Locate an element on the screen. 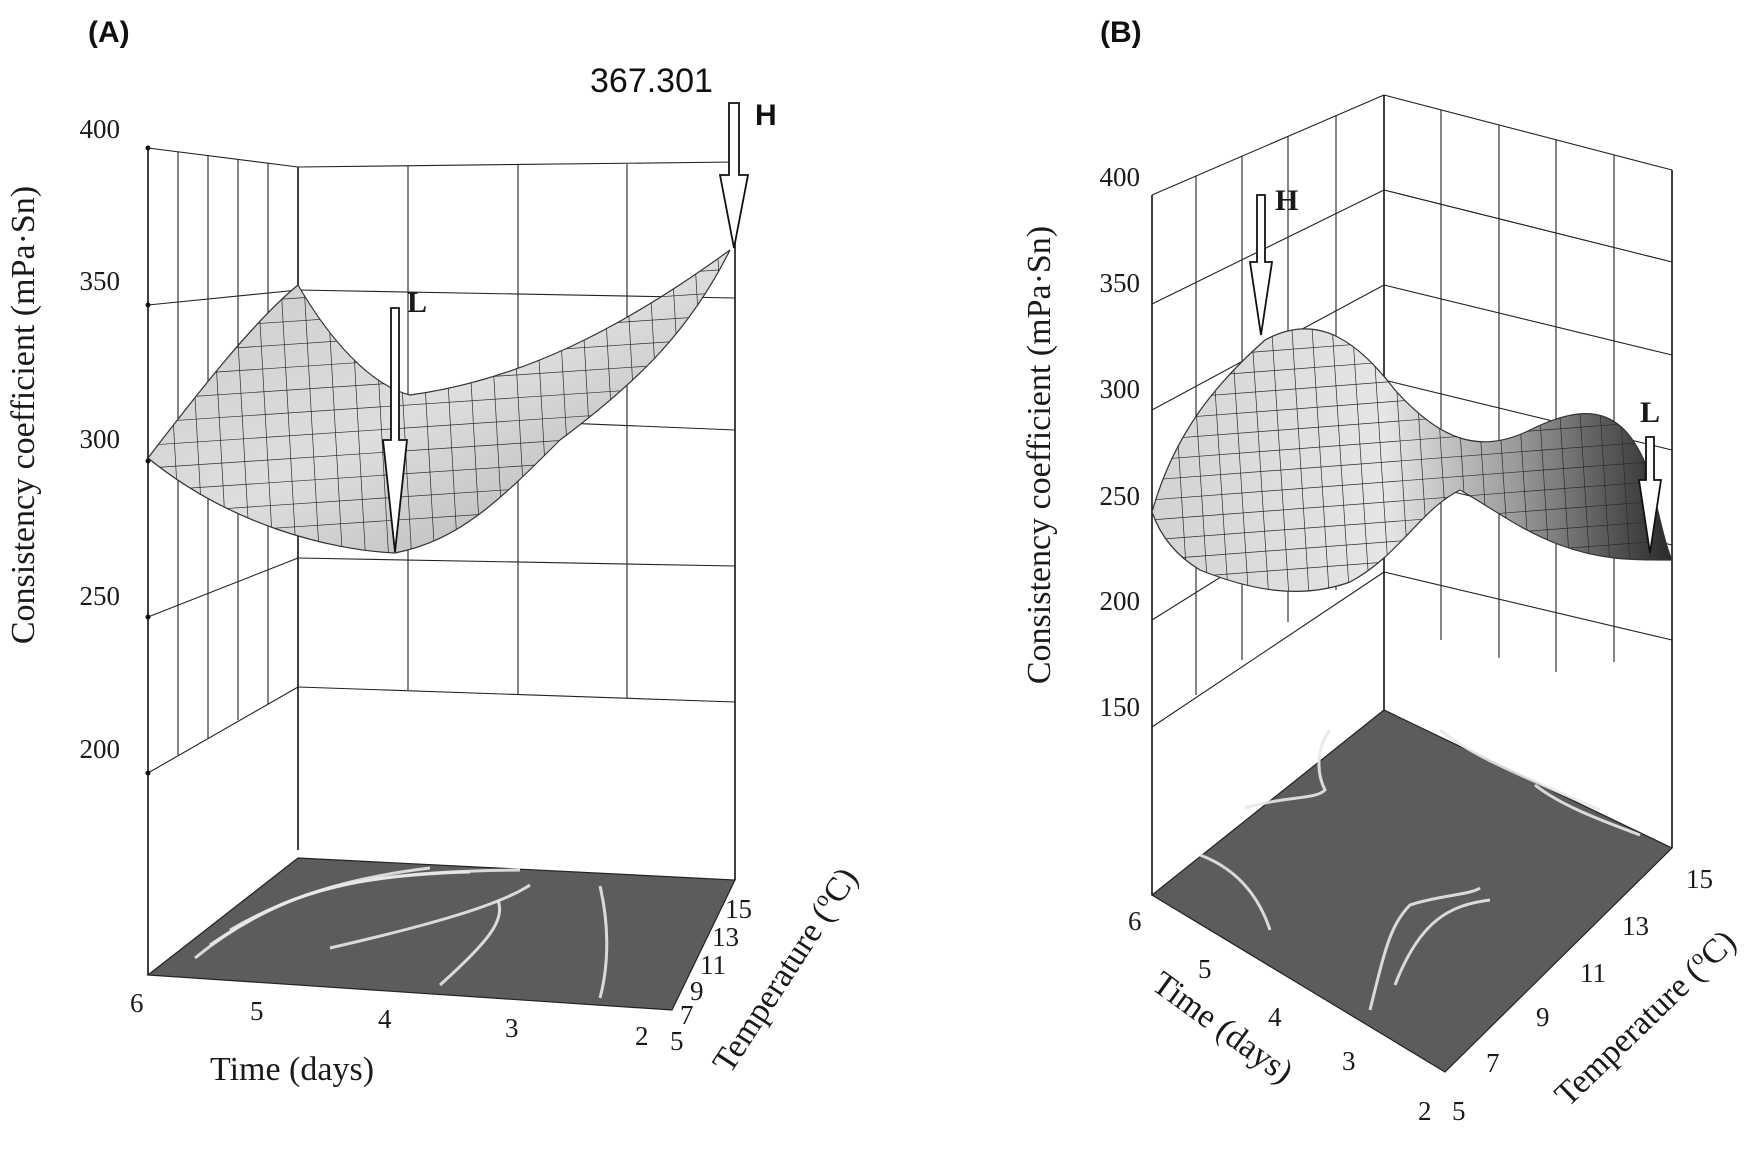 This screenshot has width=1752, height=1152. panel-a-time-ticks: 6 5 4 3 2 is located at coordinates (389, 1019).